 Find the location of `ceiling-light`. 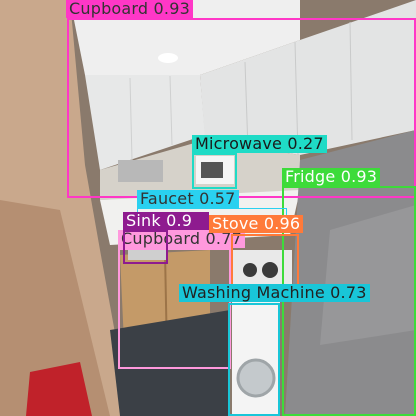

ceiling-light is located at coordinates (168, 58).